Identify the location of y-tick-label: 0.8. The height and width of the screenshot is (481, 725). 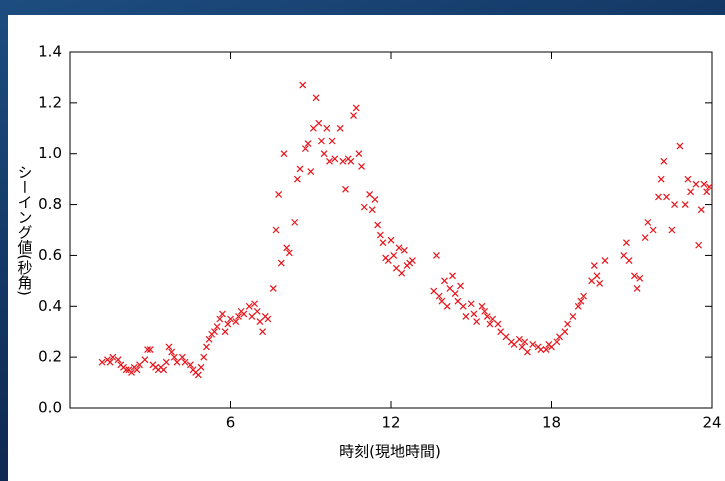
(50, 204).